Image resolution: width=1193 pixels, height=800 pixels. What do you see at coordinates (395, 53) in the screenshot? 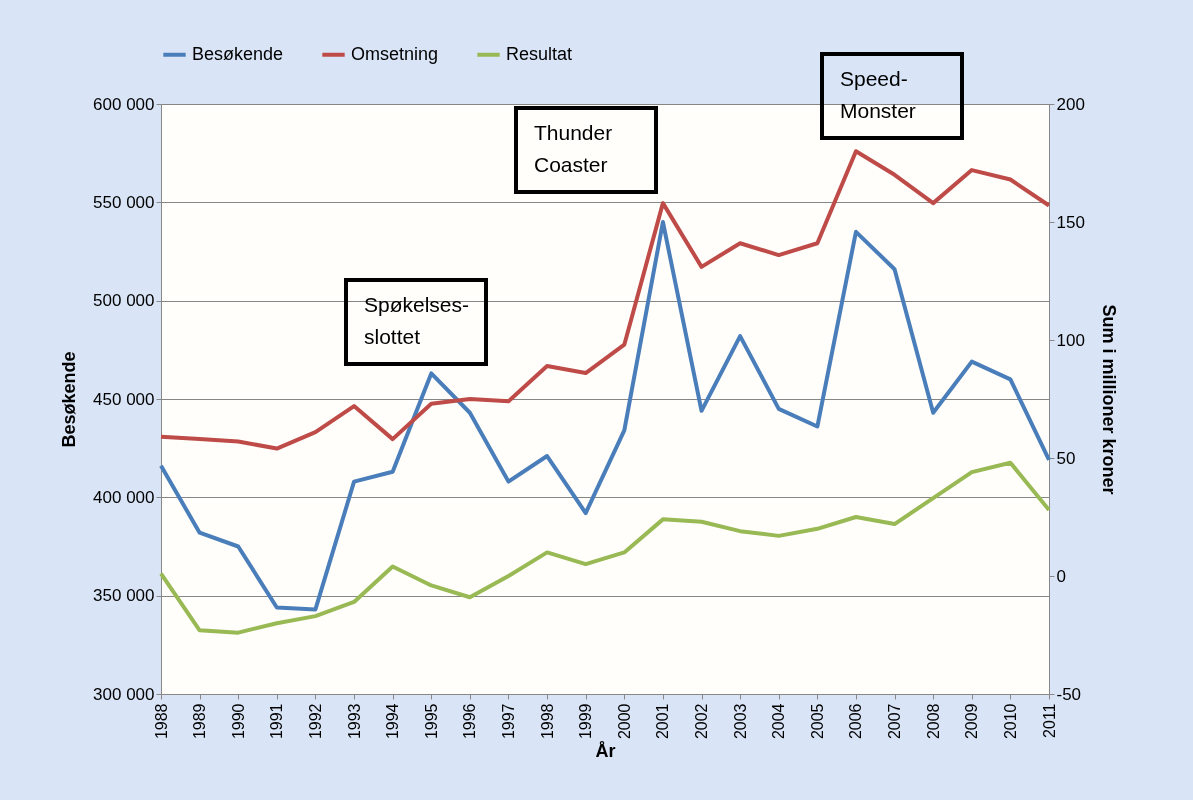
I see `legend-label: Omsetning` at bounding box center [395, 53].